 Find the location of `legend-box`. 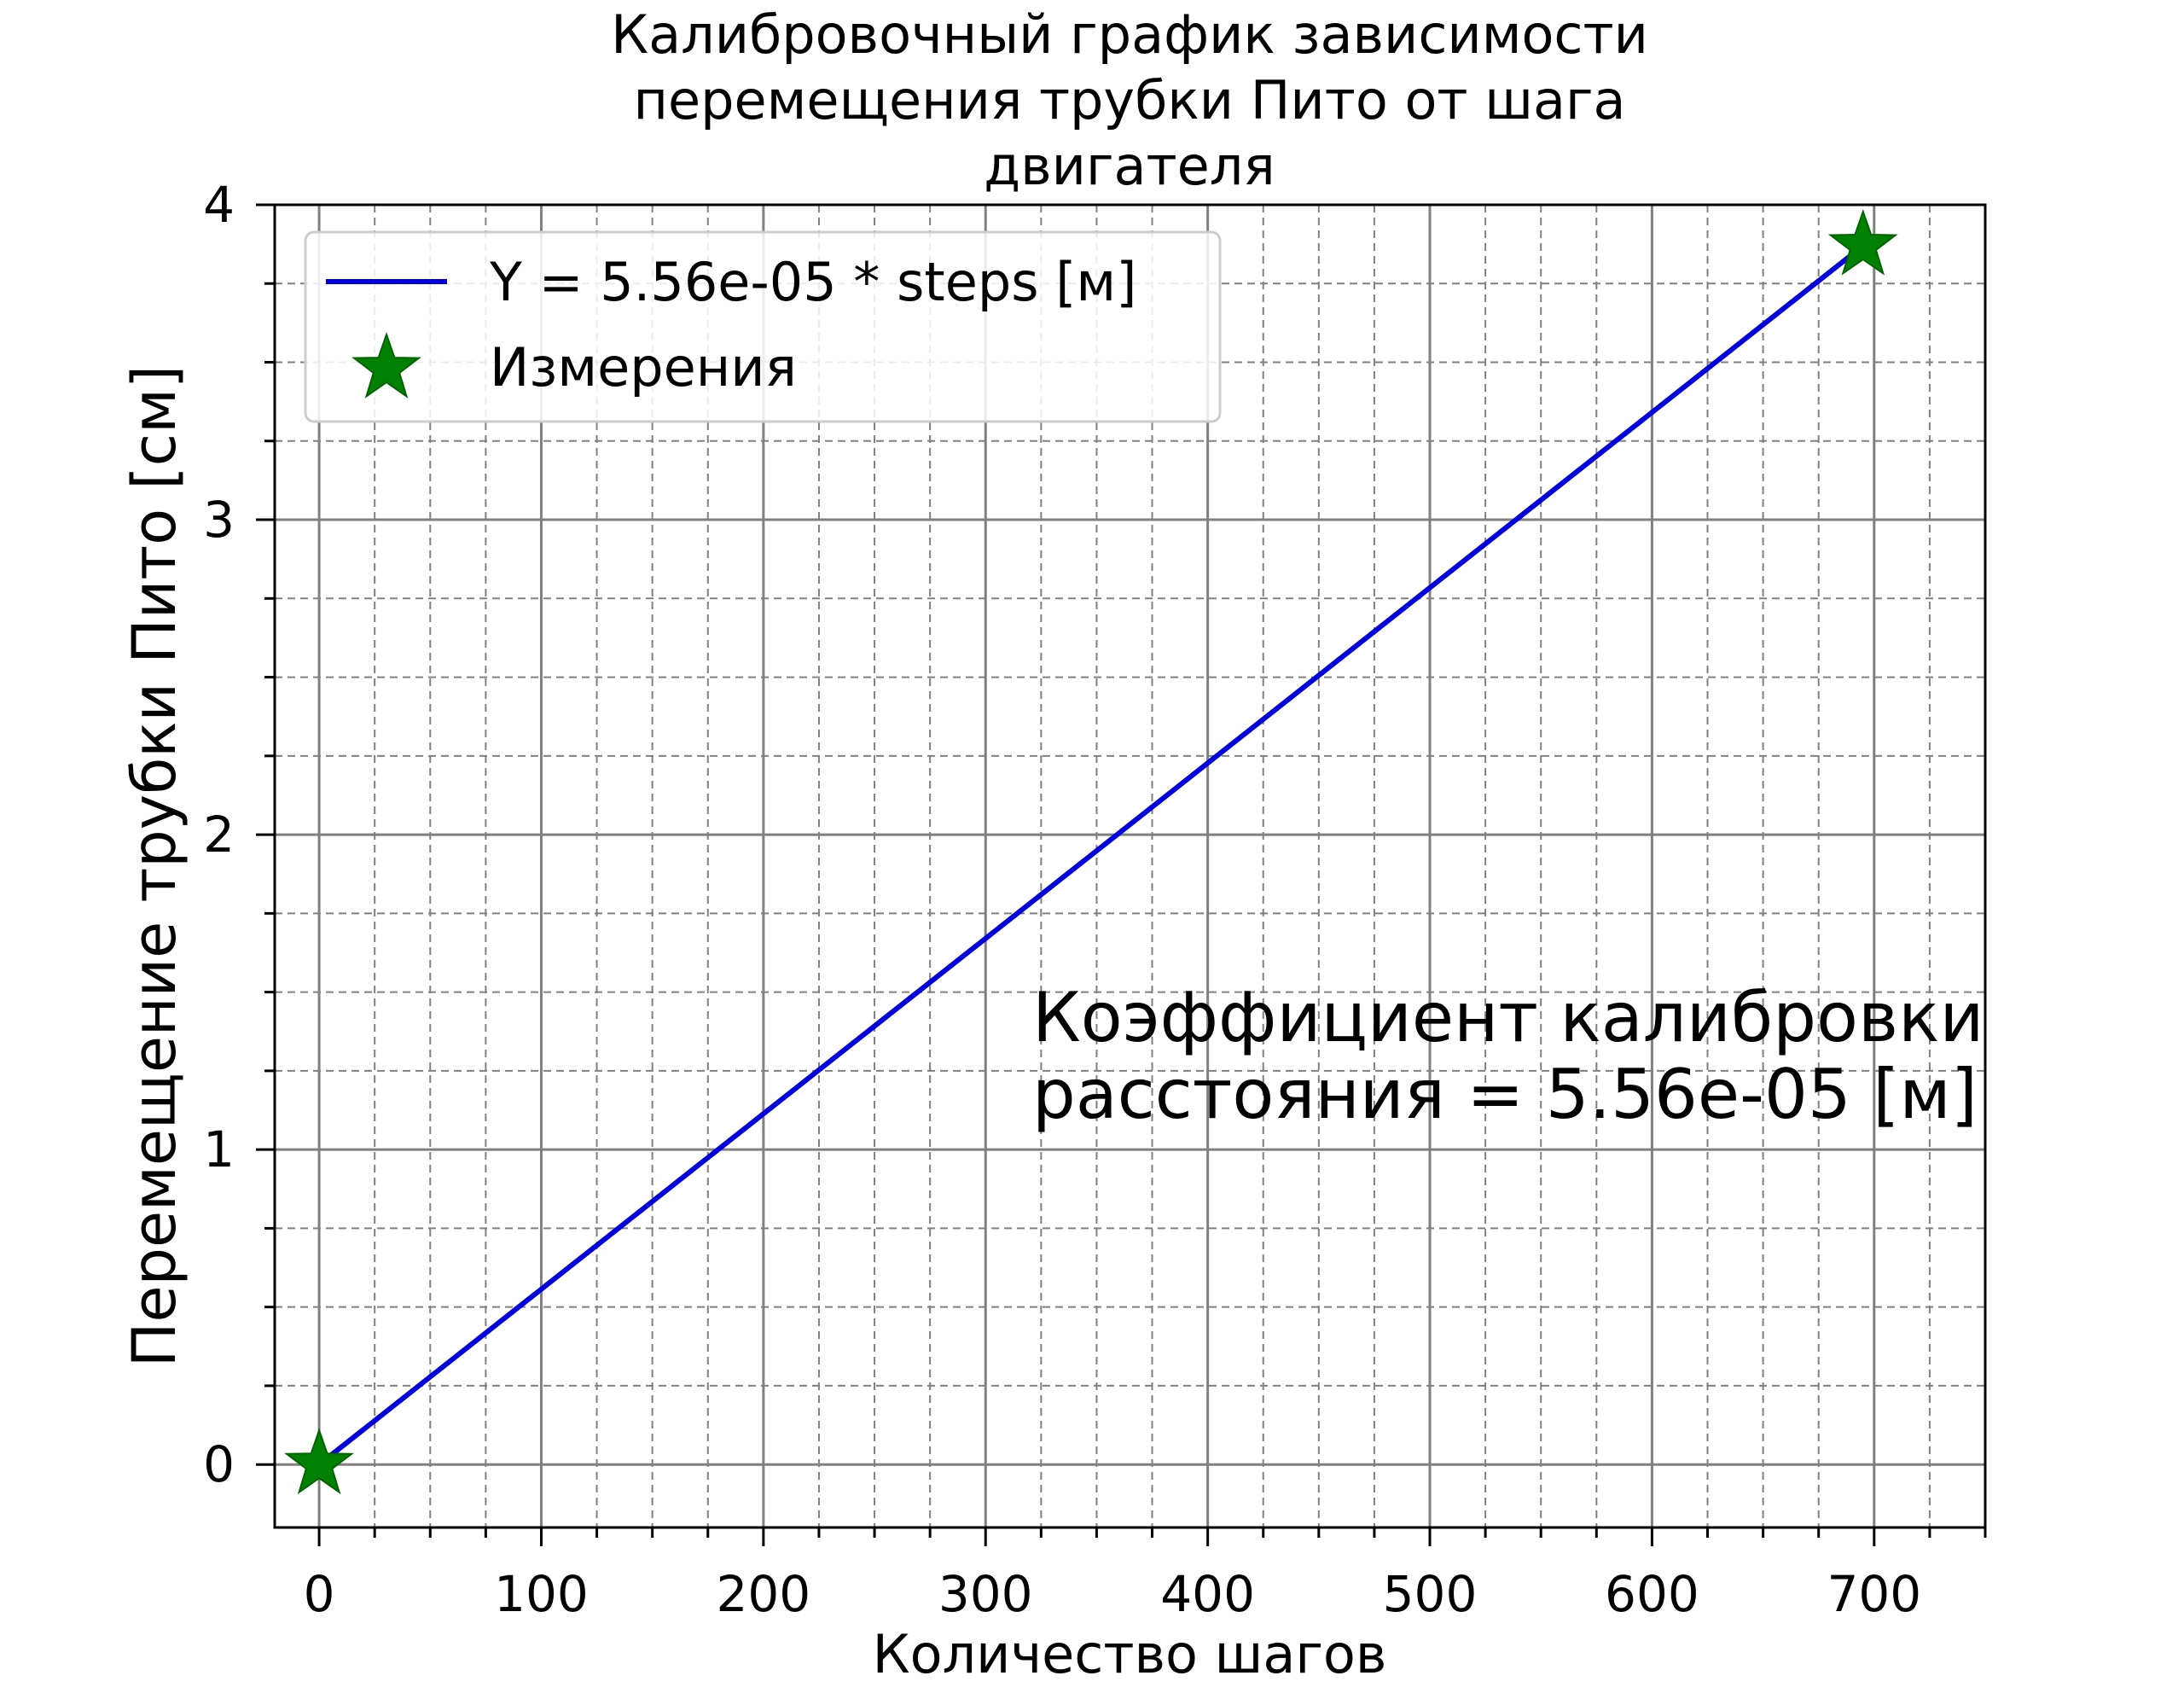

legend-box is located at coordinates (763, 326).